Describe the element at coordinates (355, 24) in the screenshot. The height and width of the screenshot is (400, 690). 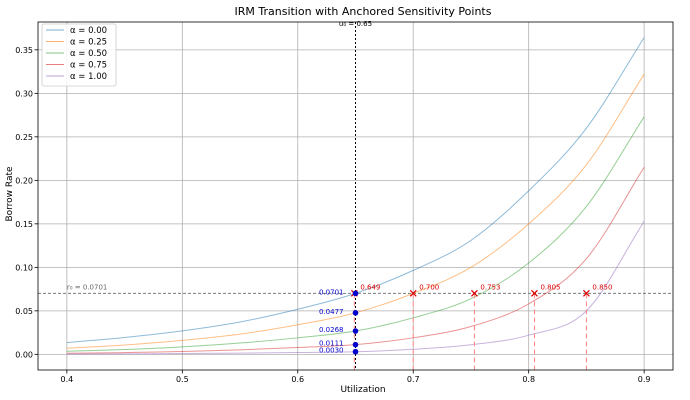
I see `reference-utilization-label: u₀ = 0.65` at that location.